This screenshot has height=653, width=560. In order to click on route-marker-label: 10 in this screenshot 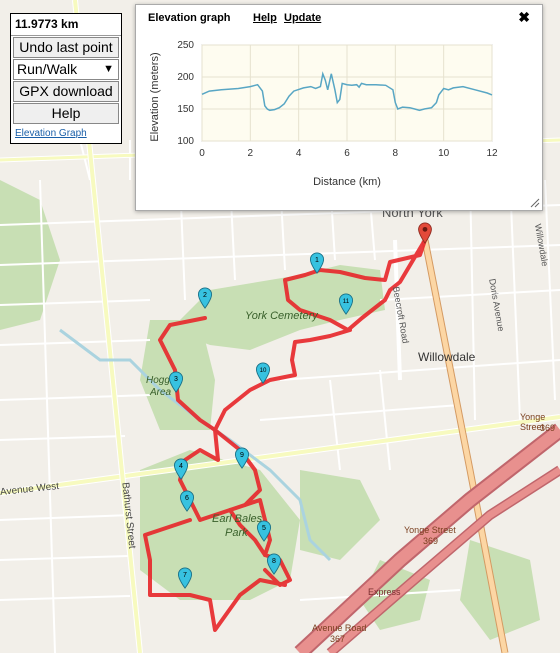, I will do `click(263, 370)`.